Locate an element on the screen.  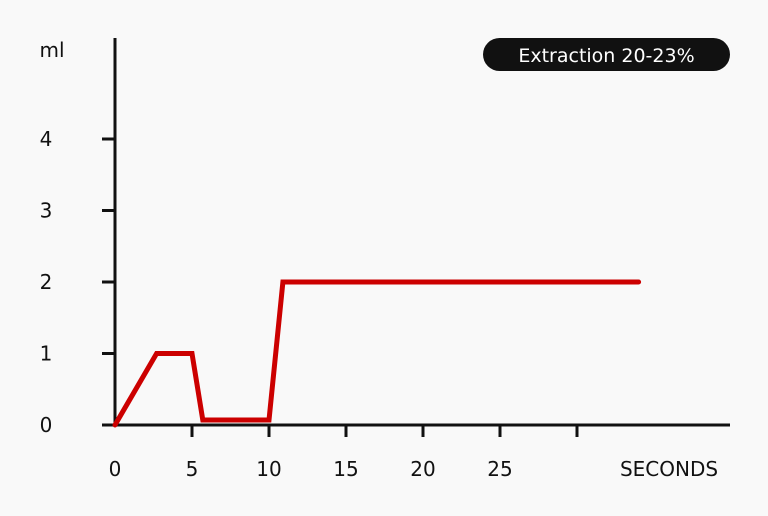
x-axis-label: SECONDS is located at coordinates (669, 469).